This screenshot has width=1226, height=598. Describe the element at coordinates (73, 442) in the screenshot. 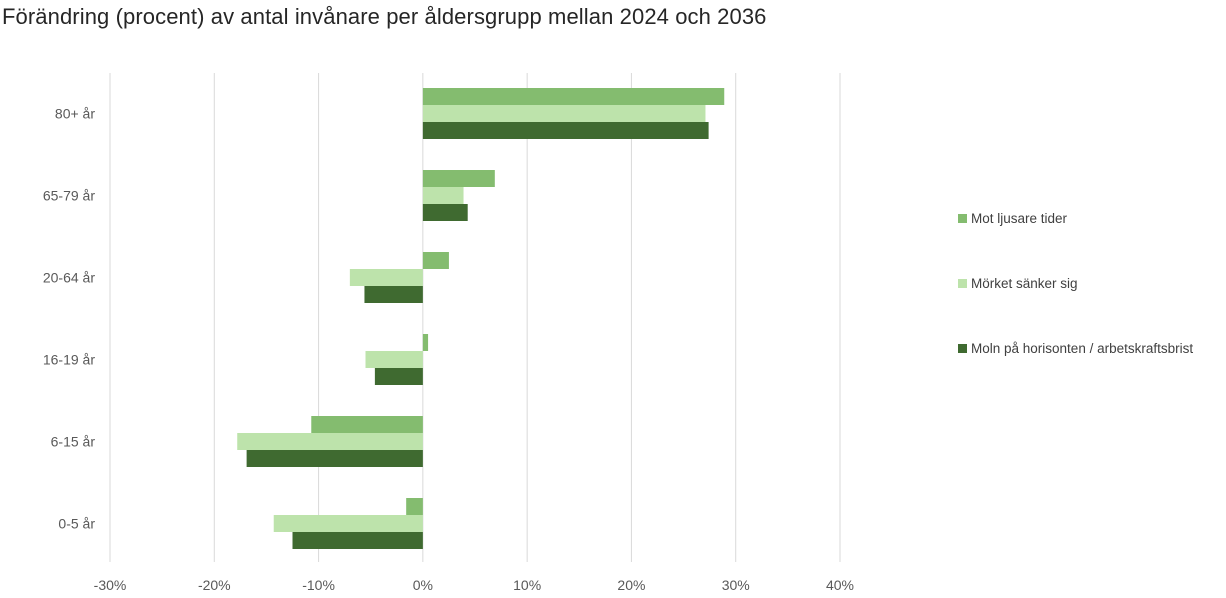

I see `category-label: 6-15 år` at that location.